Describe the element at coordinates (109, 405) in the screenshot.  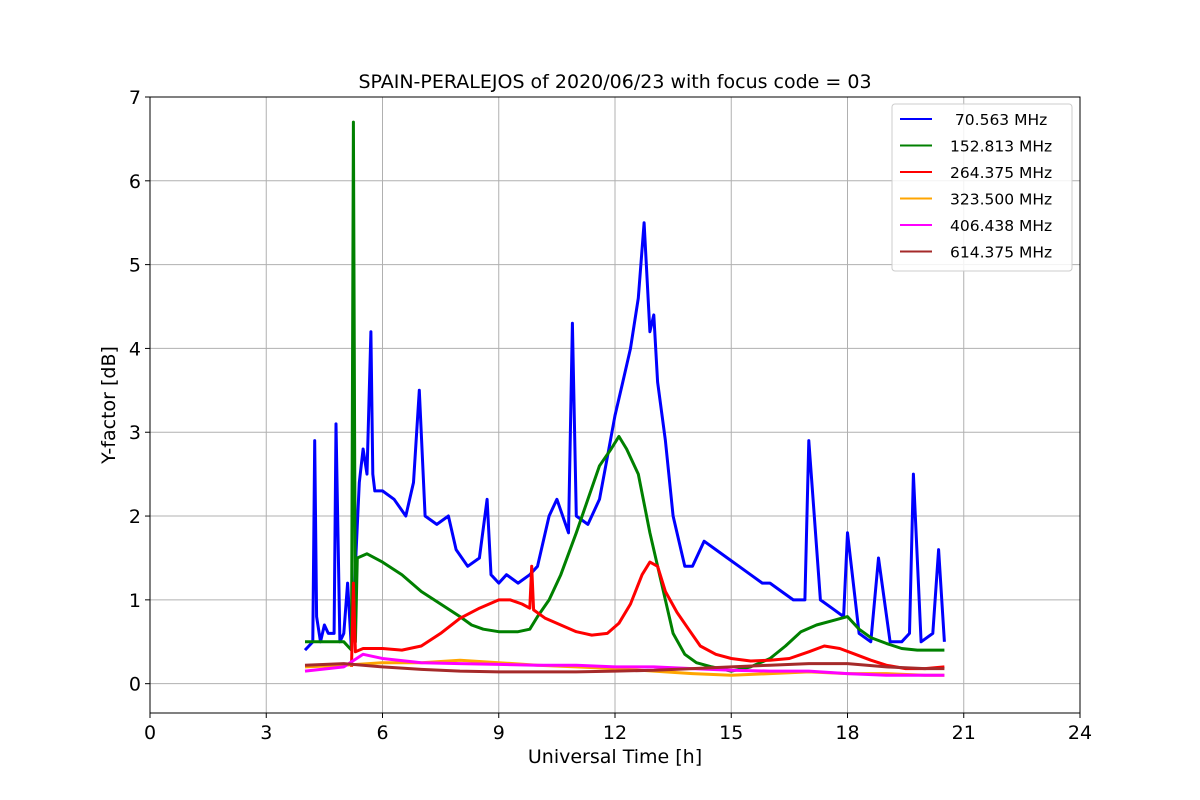
I see `y-axis-label: Y-factor [dB]` at that location.